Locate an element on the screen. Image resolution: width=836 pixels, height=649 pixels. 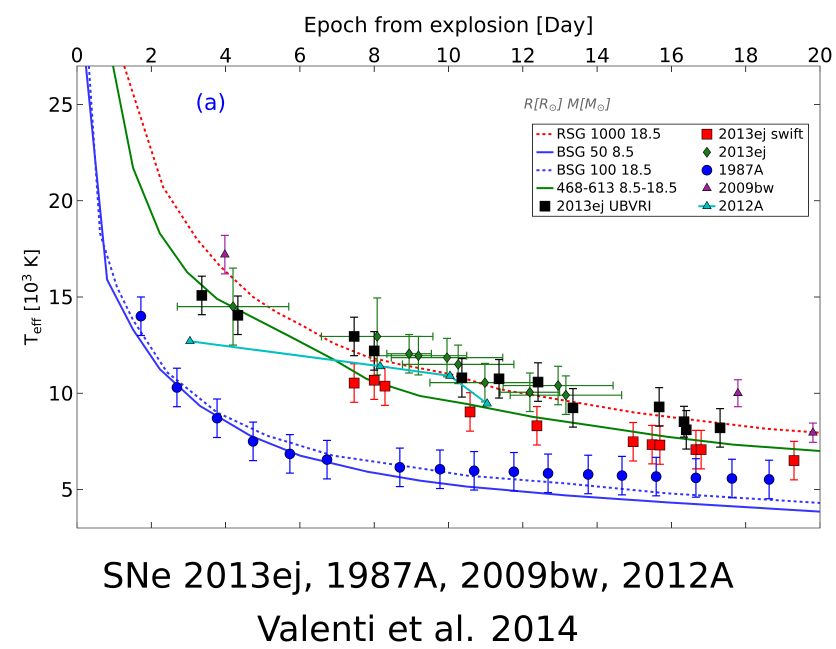
y-axis-title: T$_{eff}$ [10$^{3}$ K] is located at coordinates (32, 298).